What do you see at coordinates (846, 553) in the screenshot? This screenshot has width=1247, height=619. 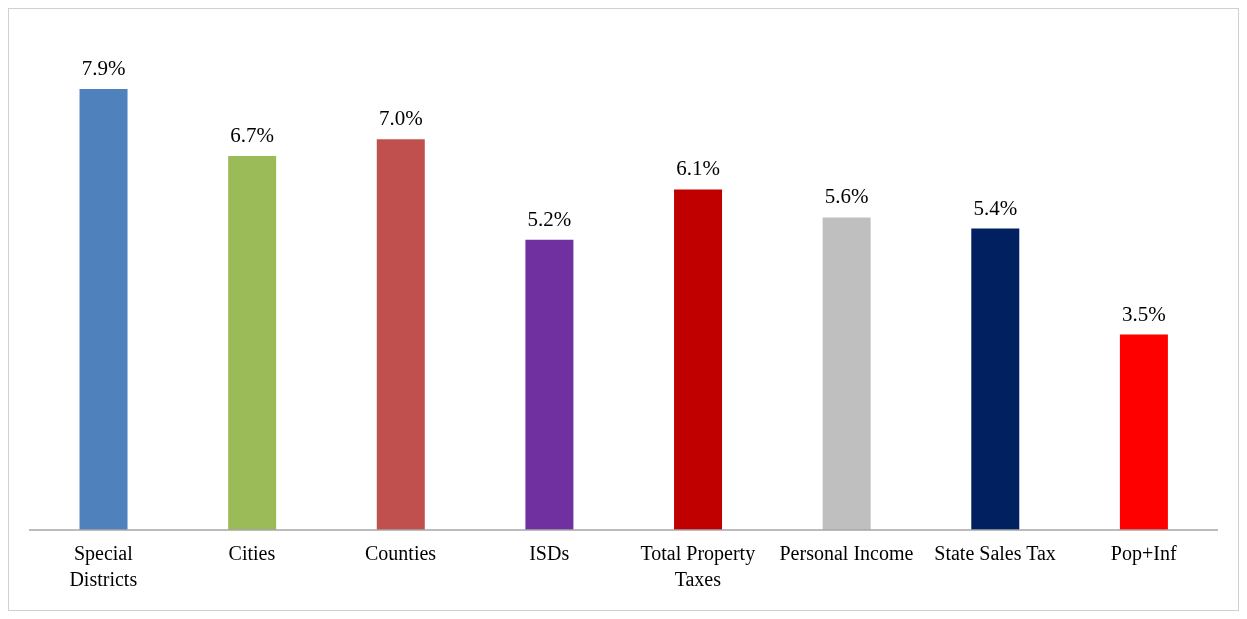 I see `x-tick-label: Personal Income` at bounding box center [846, 553].